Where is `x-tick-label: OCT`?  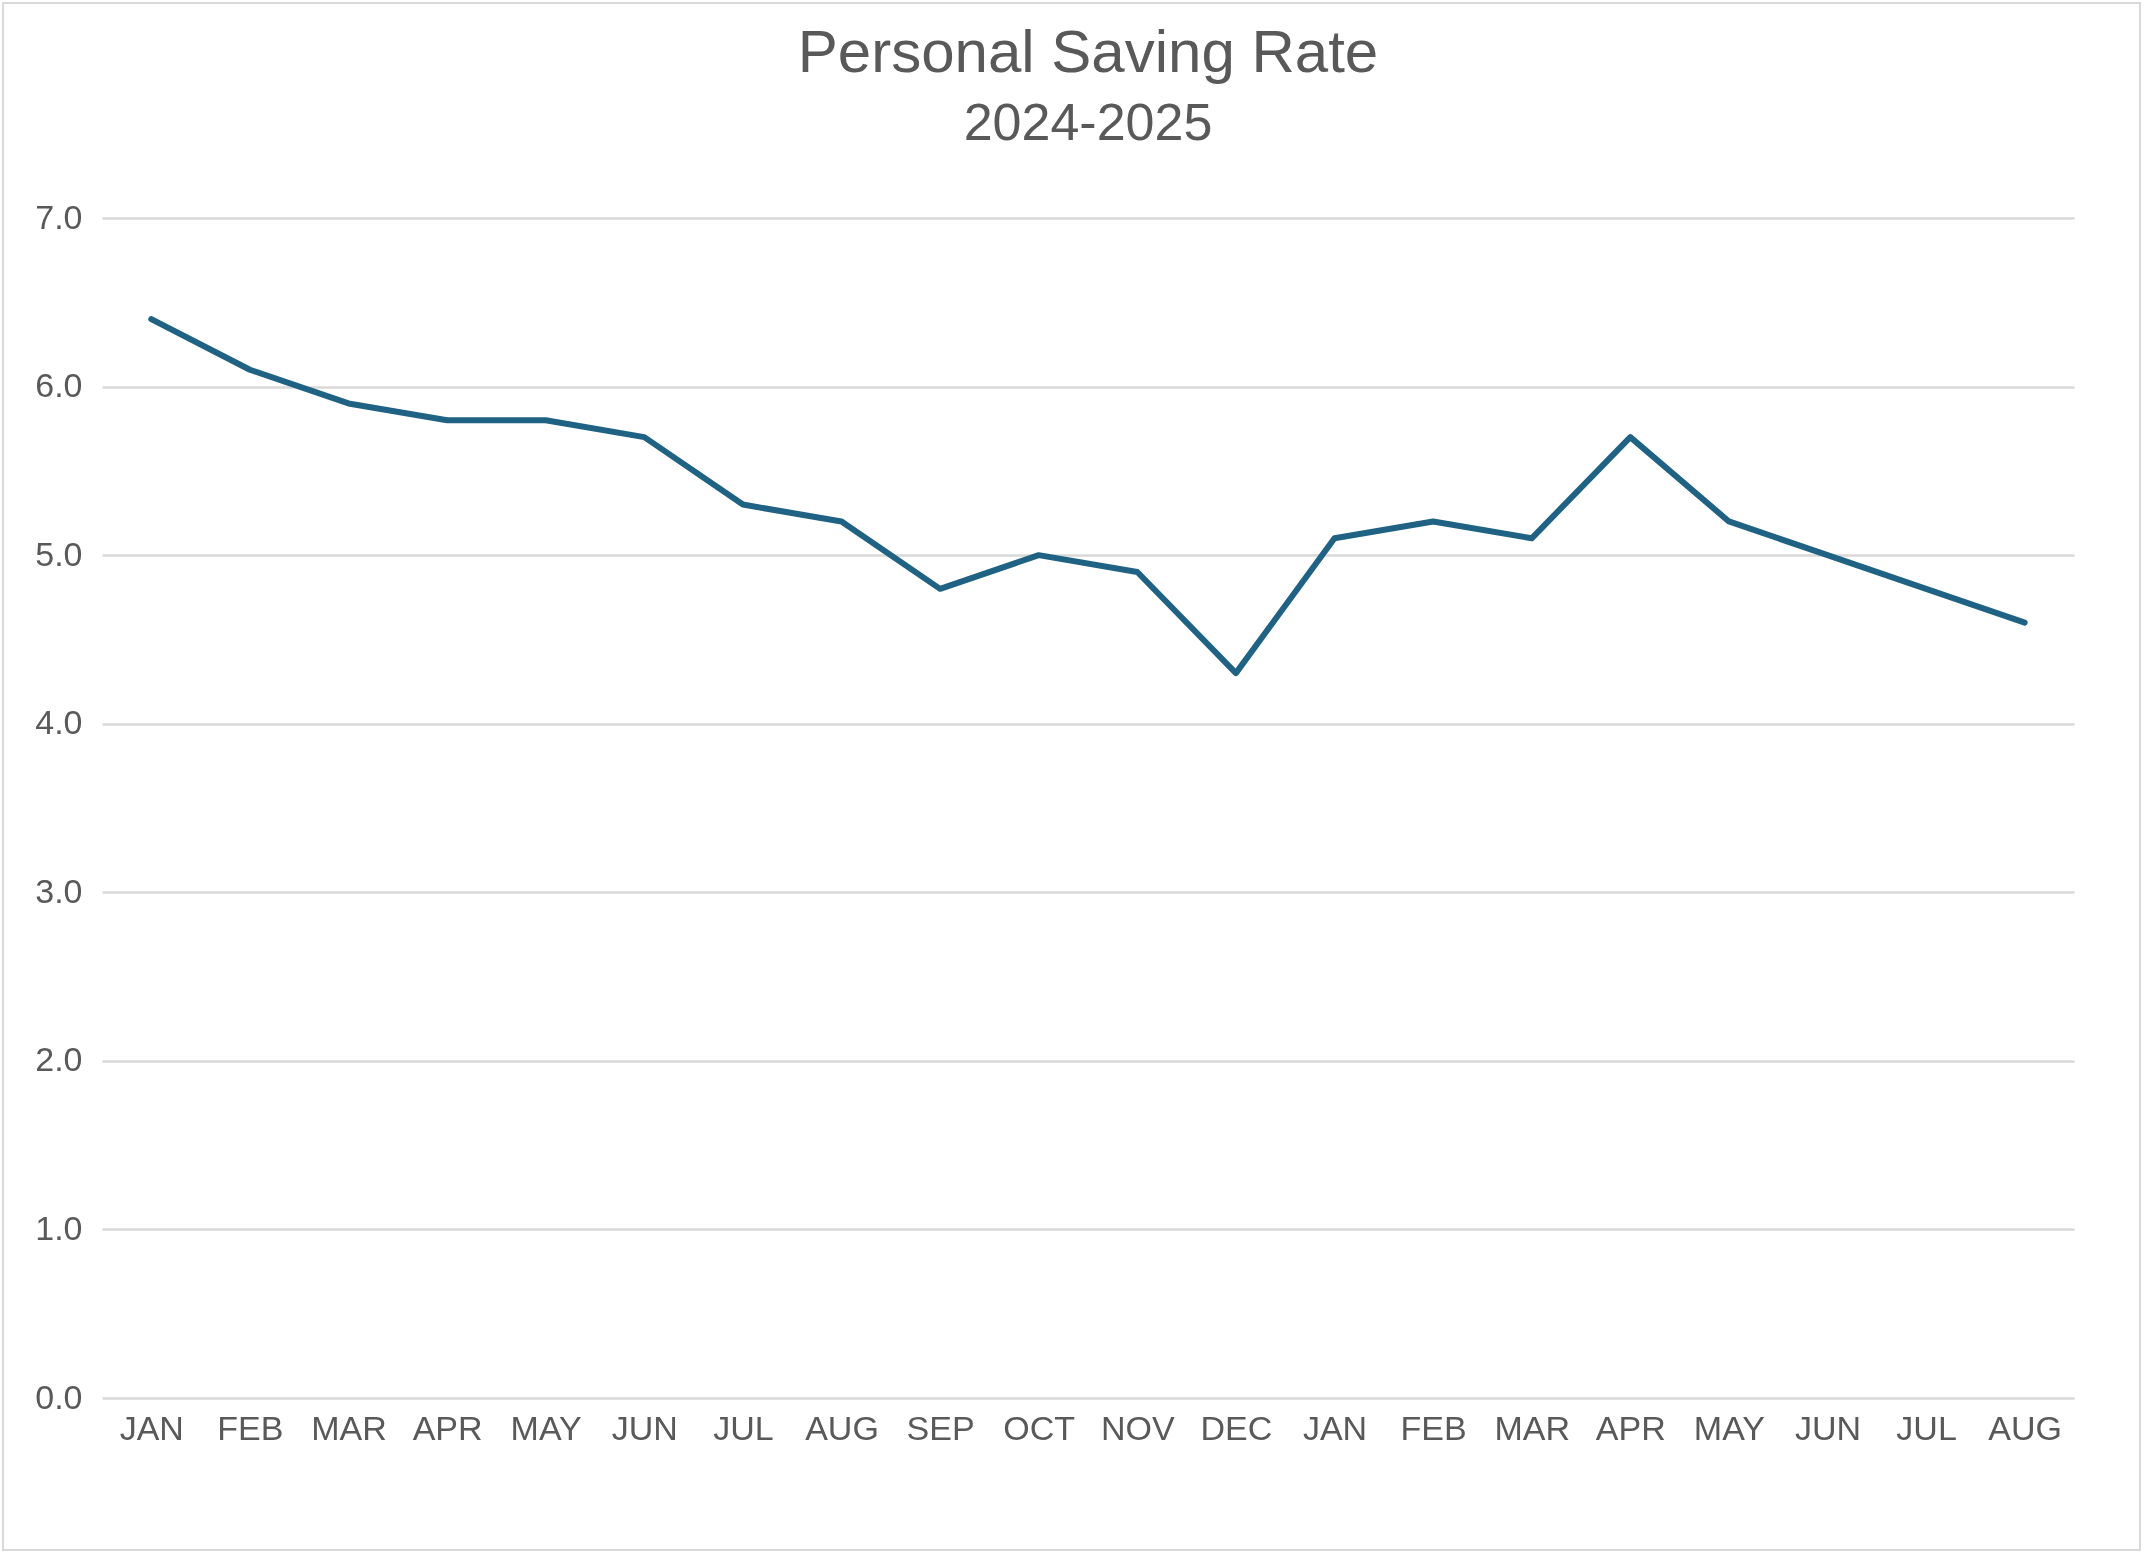
x-tick-label: OCT is located at coordinates (1039, 1427).